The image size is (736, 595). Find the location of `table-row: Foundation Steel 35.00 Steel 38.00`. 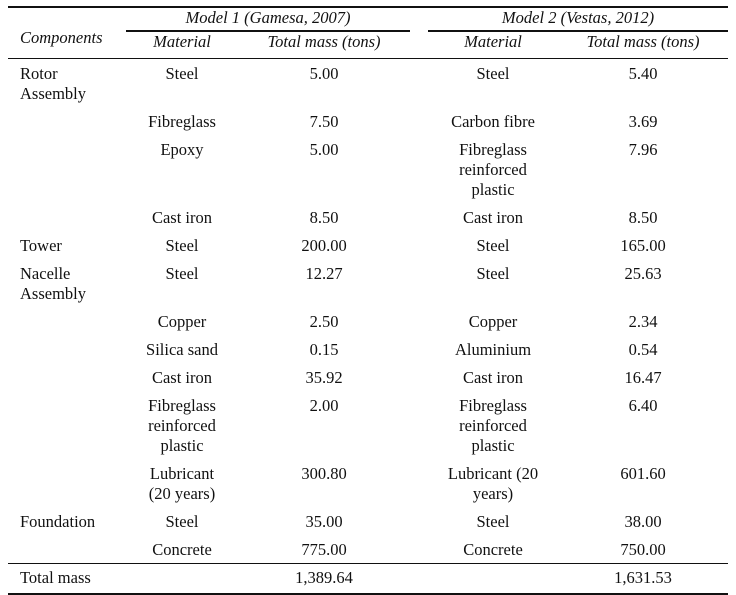

table-row: Foundation Steel 35.00 Steel 38.00 is located at coordinates (368, 521).